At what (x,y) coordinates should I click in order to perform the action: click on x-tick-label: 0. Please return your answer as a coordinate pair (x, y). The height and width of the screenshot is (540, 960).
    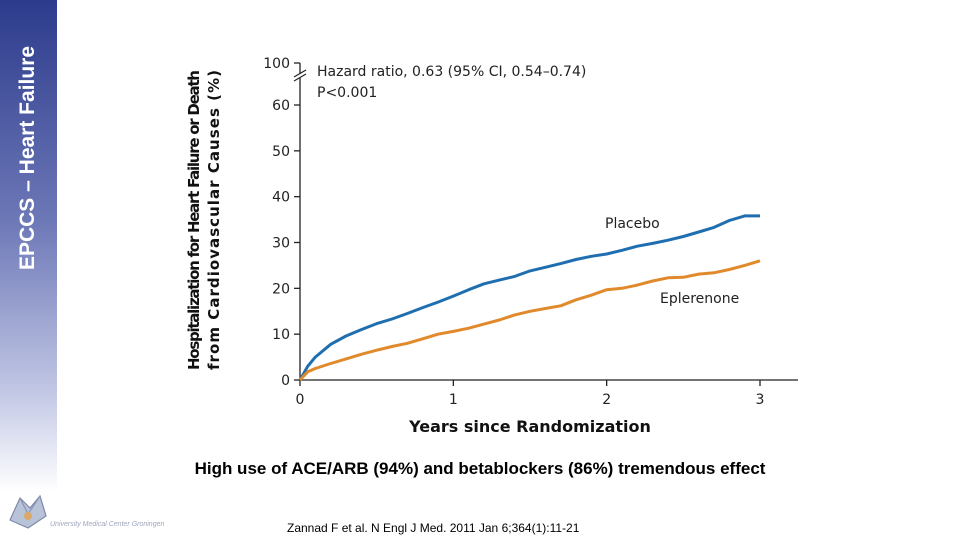
    Looking at the image, I should click on (300, 400).